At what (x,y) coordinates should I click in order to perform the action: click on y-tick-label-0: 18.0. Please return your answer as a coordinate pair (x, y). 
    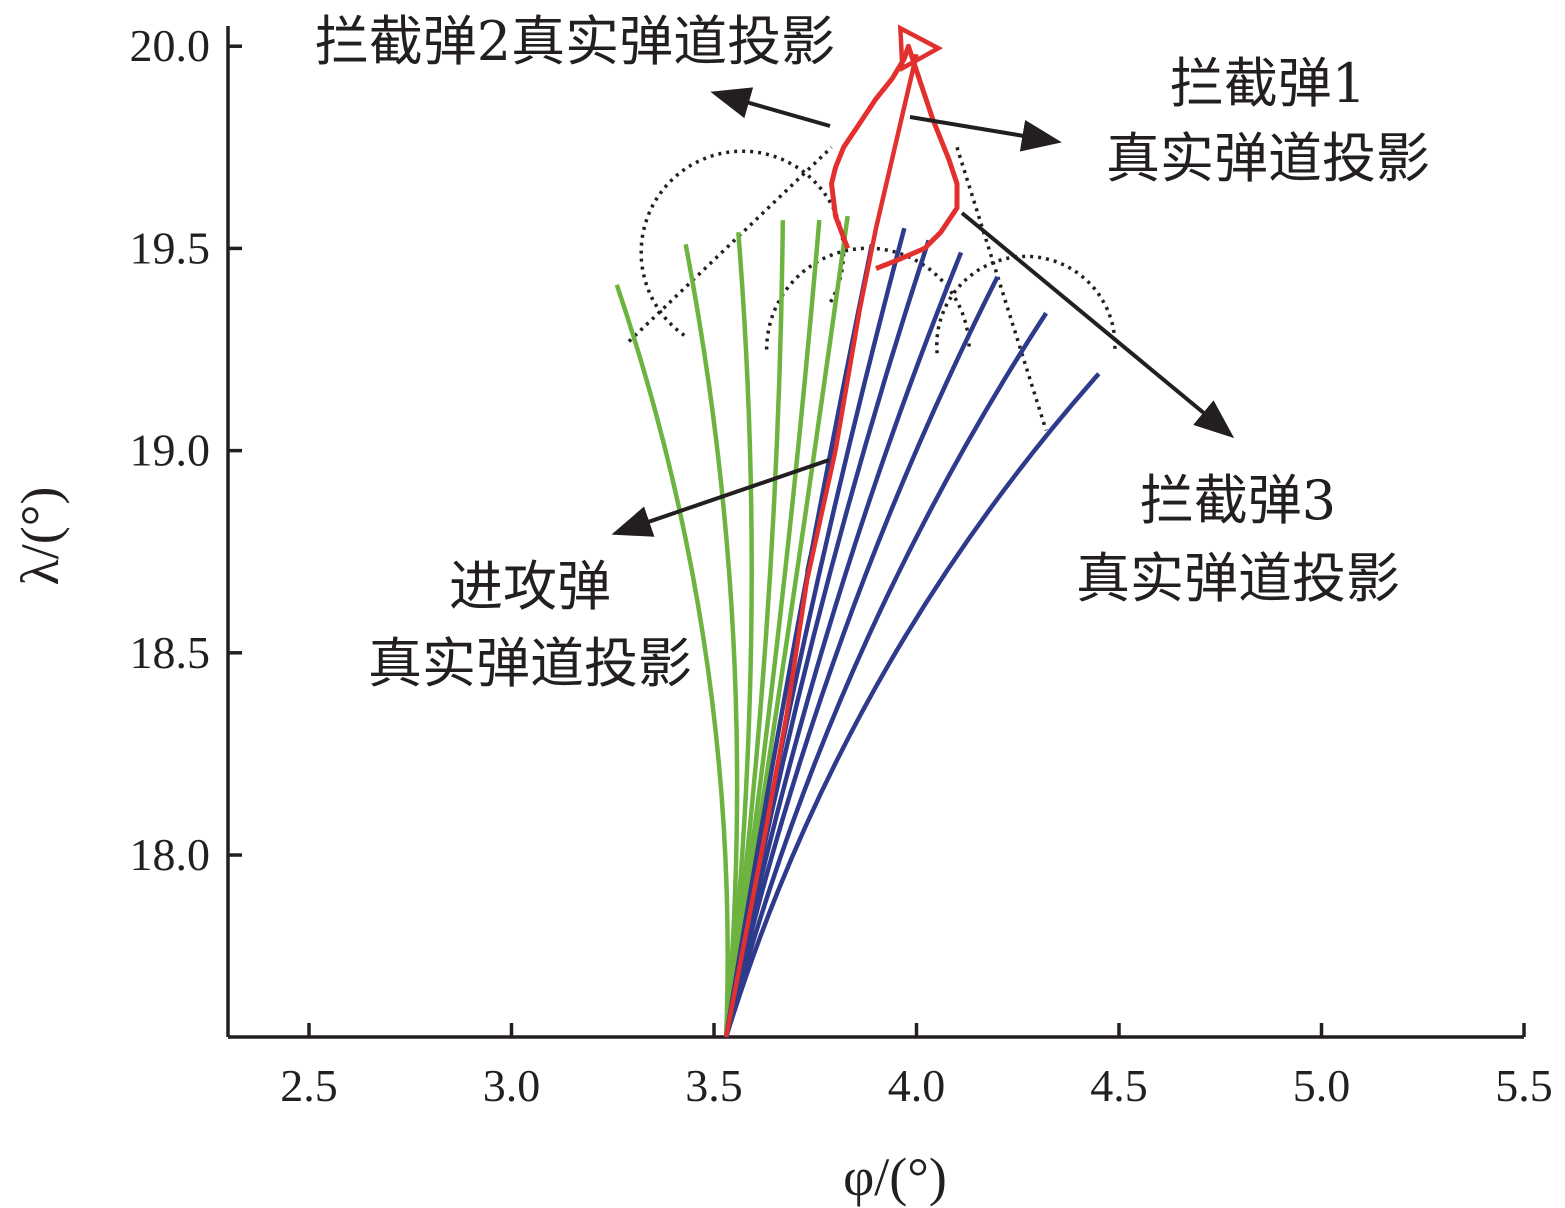
    Looking at the image, I should click on (170, 854).